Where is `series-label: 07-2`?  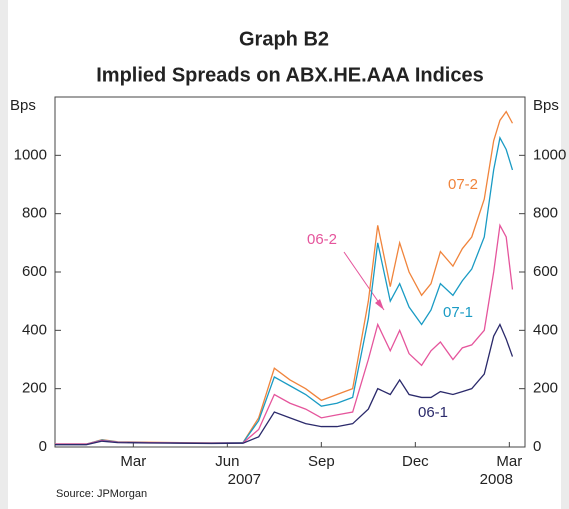
series-label: 07-2 is located at coordinates (463, 184).